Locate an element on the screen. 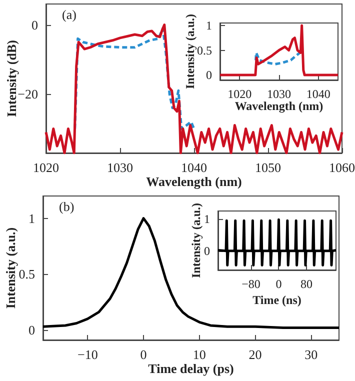  x-axis-title: Time delay (ps) is located at coordinates (191, 368).